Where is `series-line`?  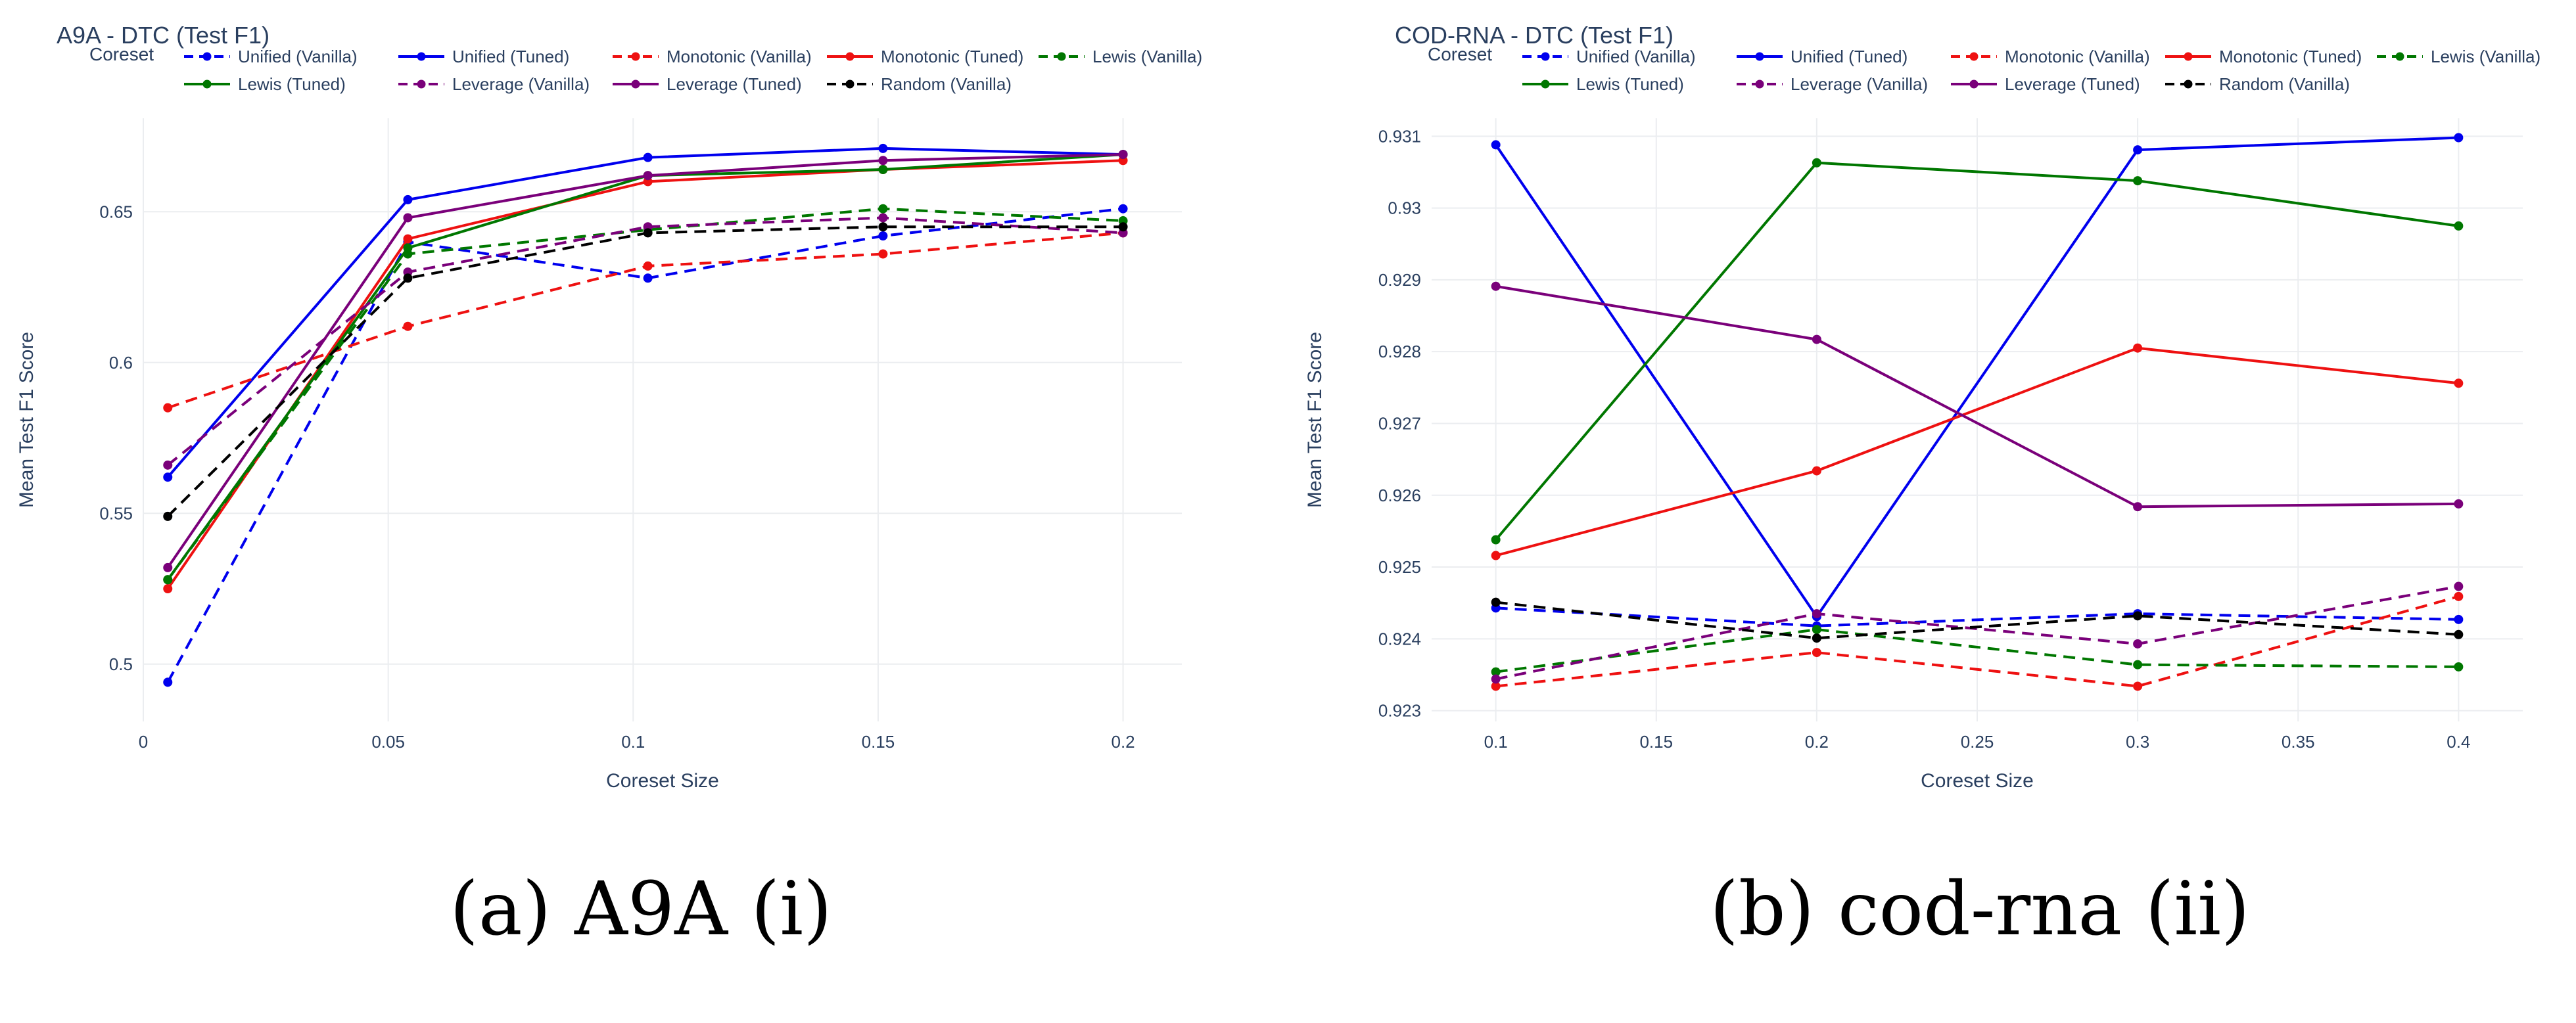 series-line is located at coordinates (645, 341).